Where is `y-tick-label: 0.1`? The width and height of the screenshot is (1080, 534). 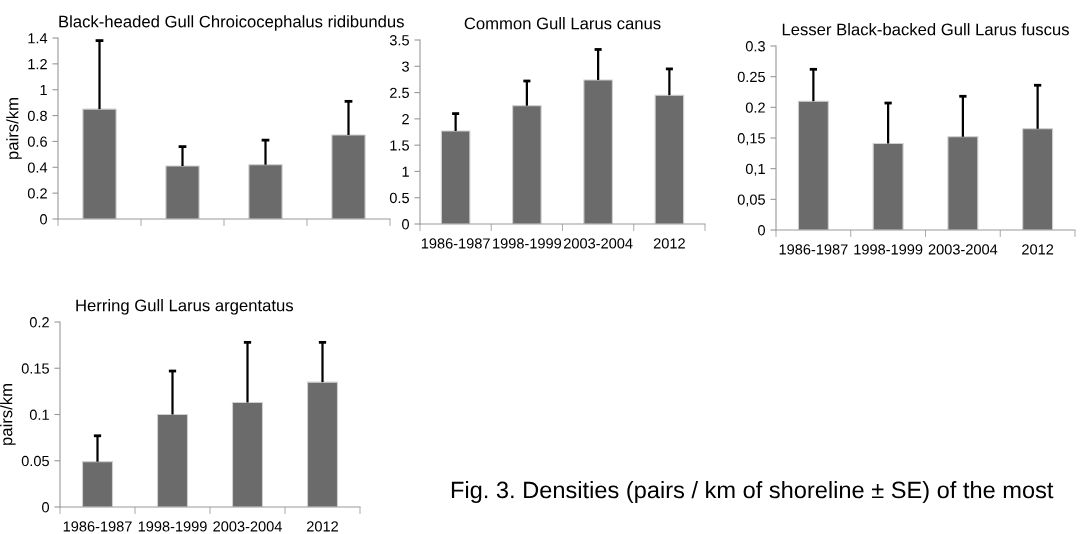 y-tick-label: 0.1 is located at coordinates (39, 414).